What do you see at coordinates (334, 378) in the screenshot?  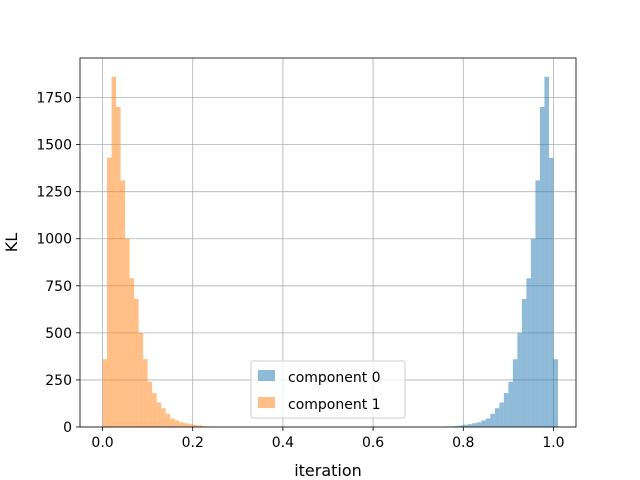 I see `legend-label-component-0: component 0` at bounding box center [334, 378].